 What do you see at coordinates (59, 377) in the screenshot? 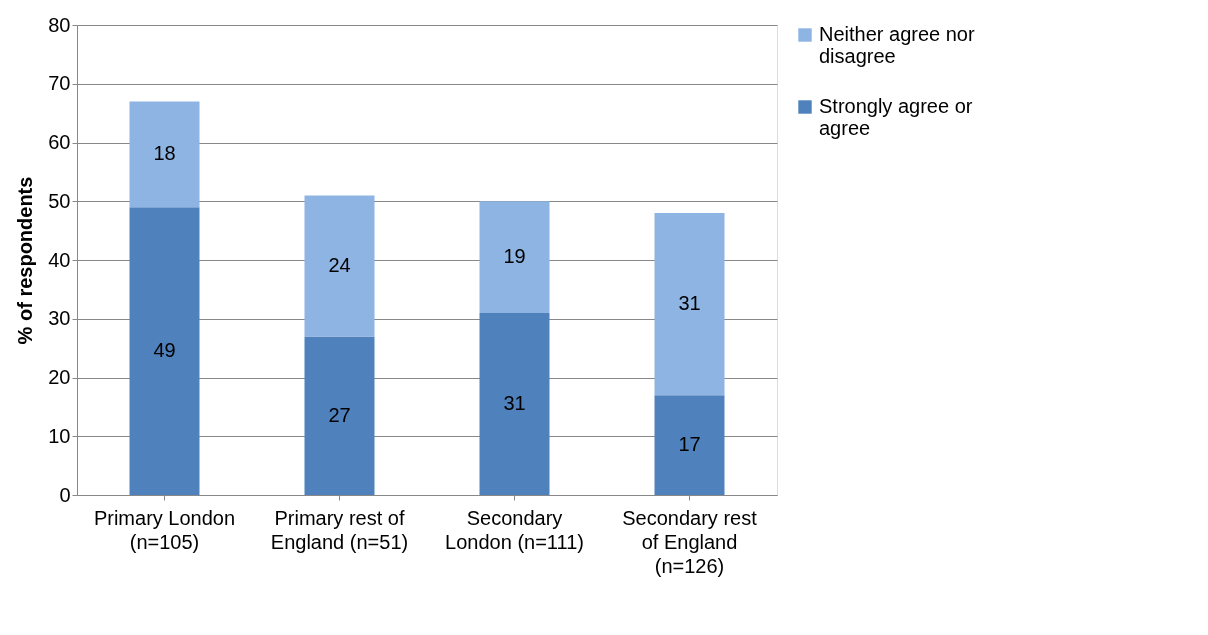
I see `y-tick-label: 20` at bounding box center [59, 377].